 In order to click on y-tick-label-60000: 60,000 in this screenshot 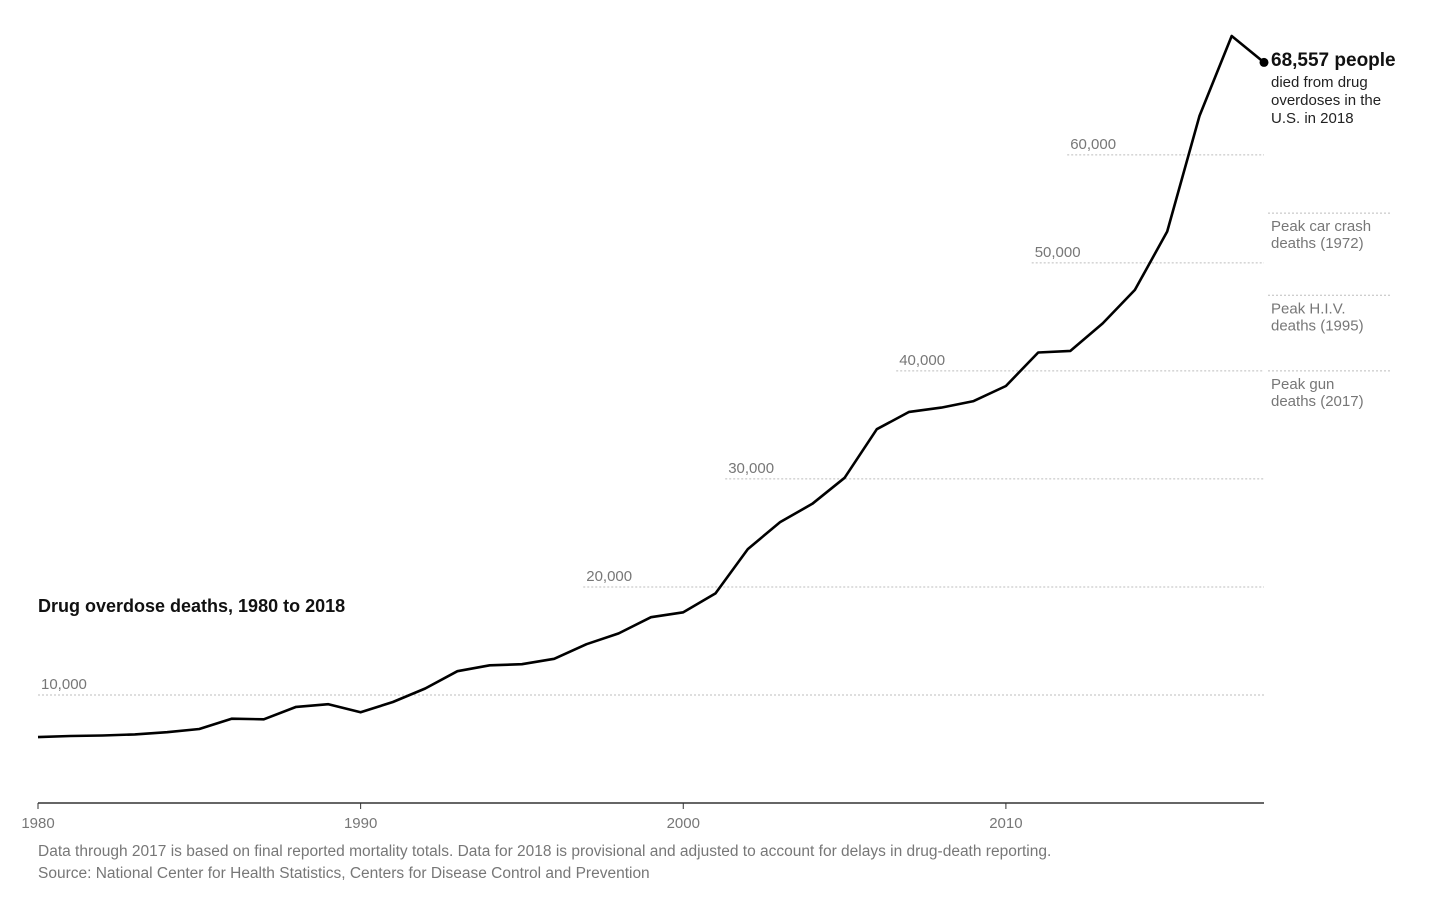, I will do `click(1093, 144)`.